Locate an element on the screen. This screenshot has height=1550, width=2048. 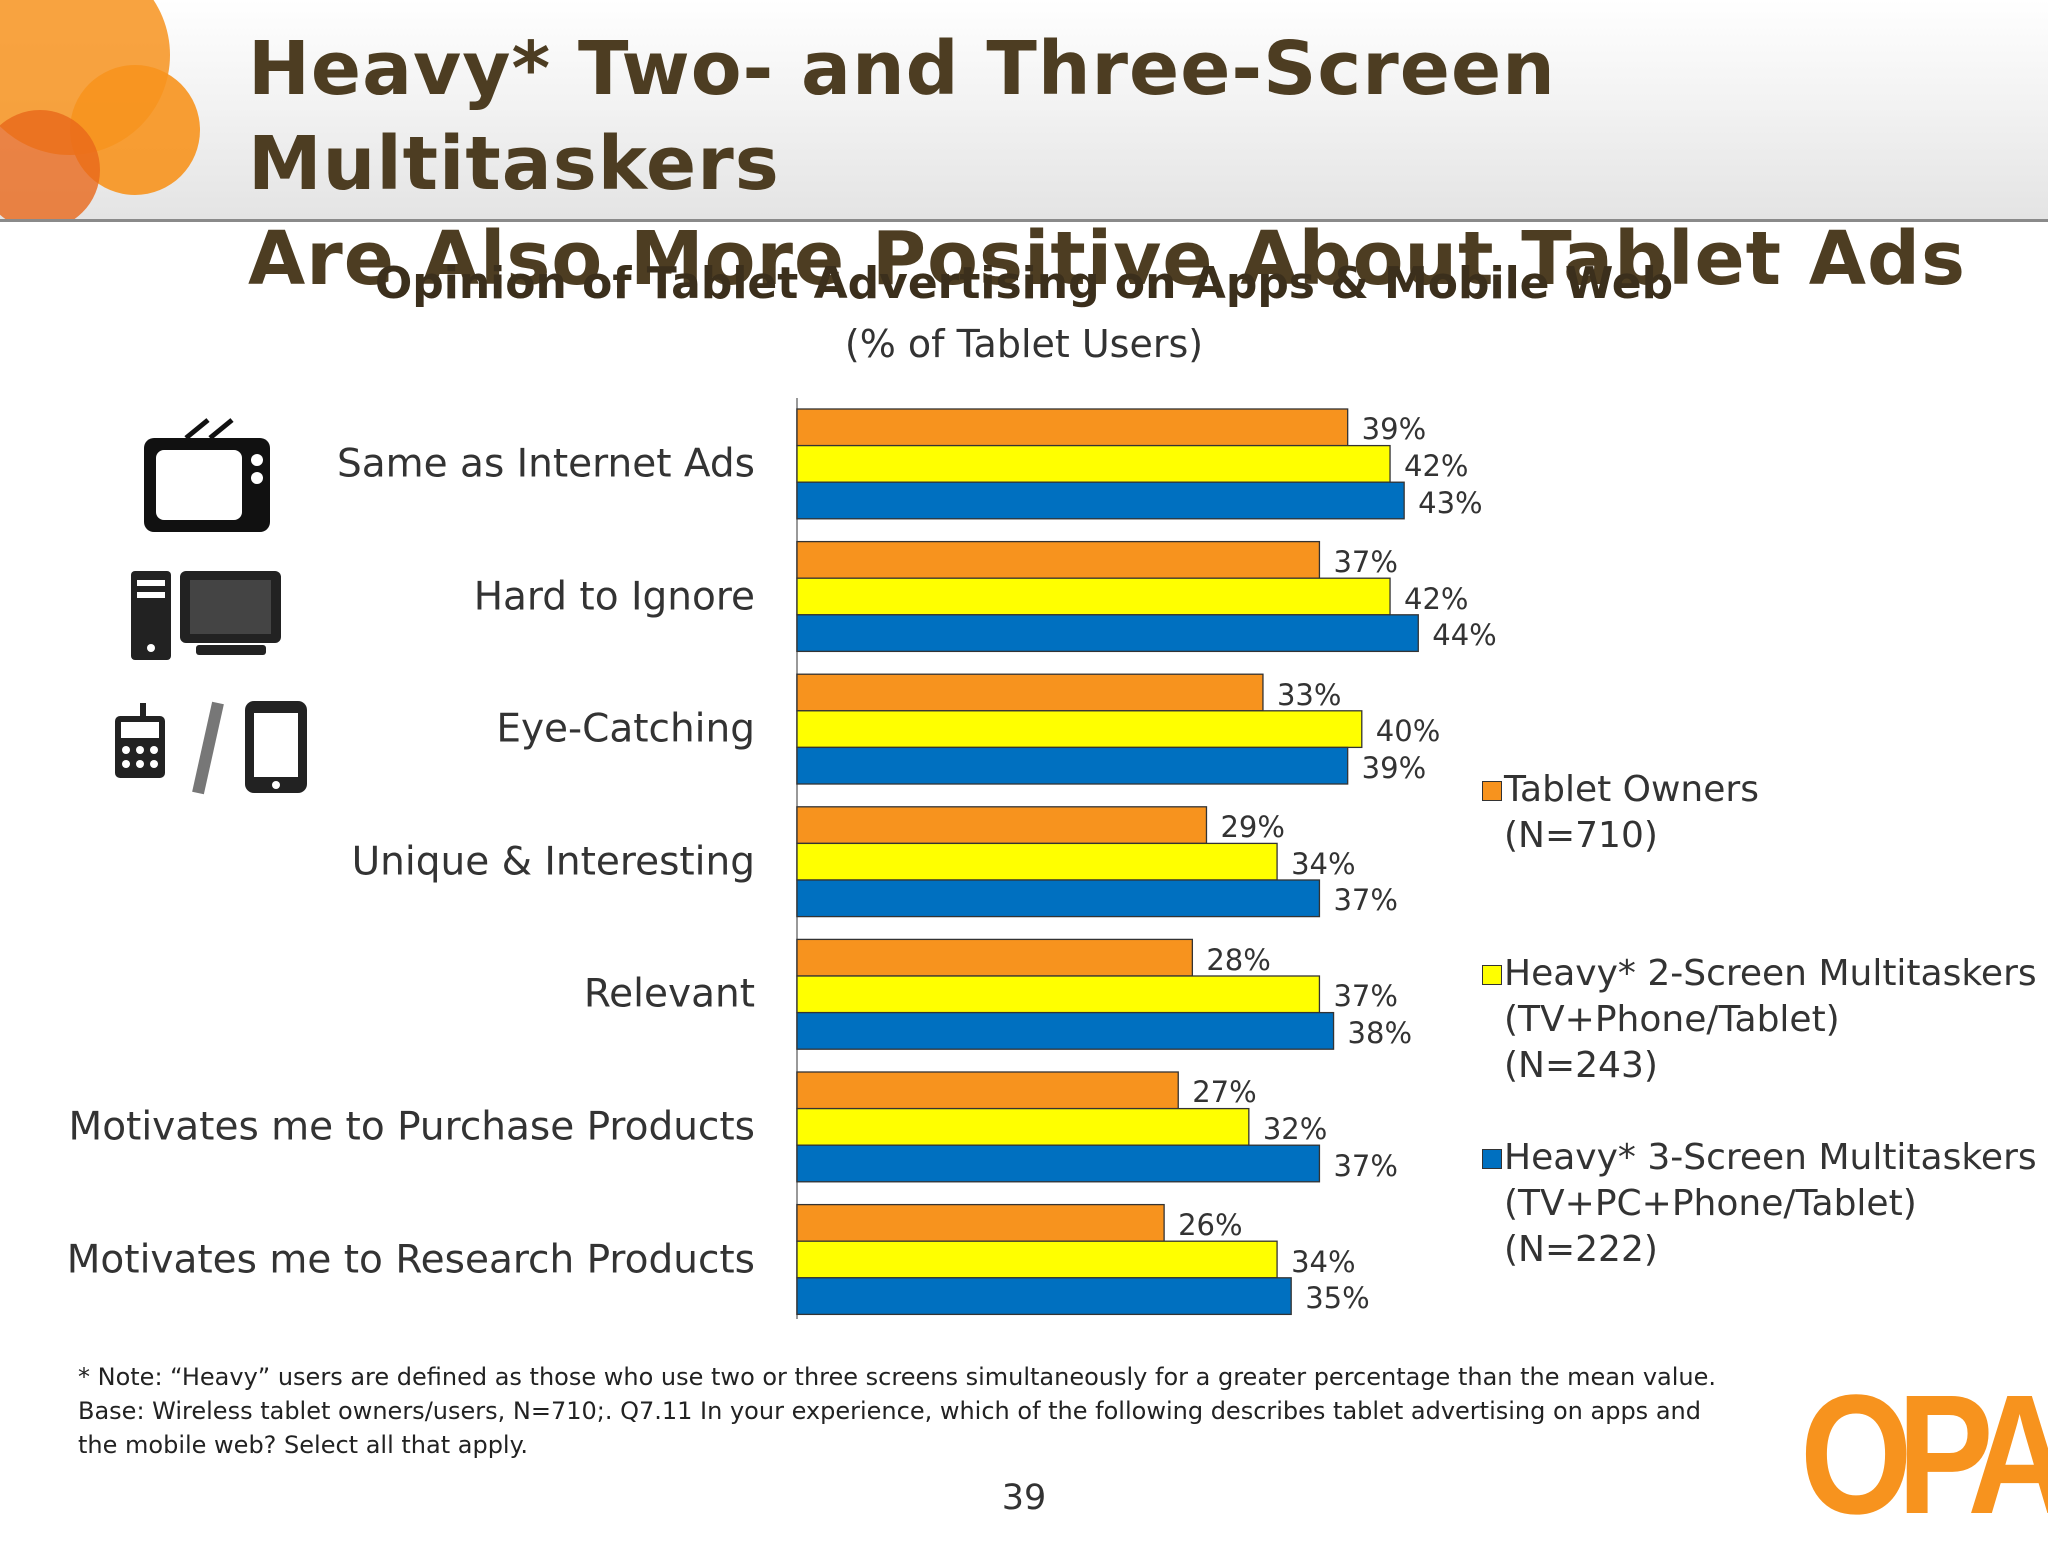
value-label: 33% is located at coordinates (1309, 694).